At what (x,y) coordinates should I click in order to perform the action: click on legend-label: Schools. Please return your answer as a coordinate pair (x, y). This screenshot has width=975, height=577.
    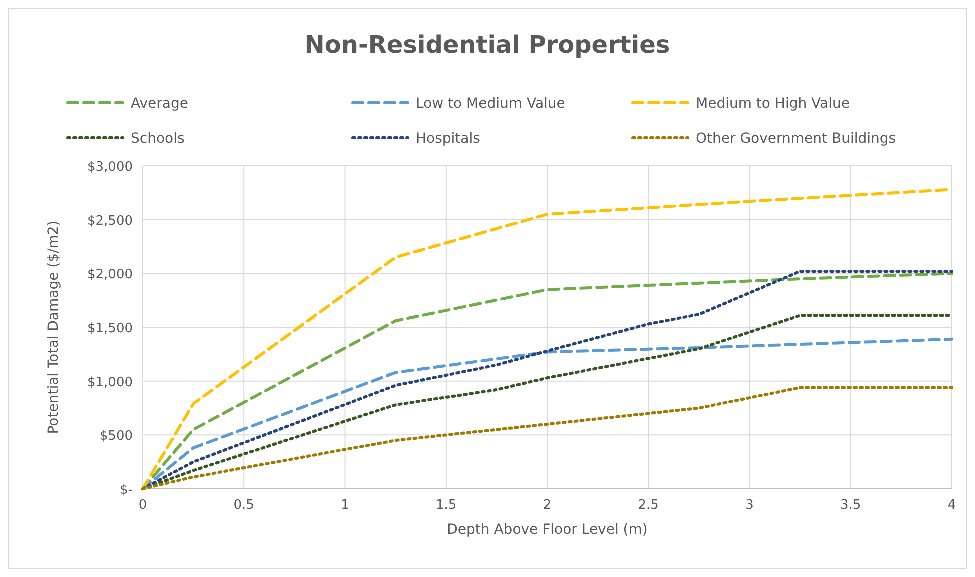
    Looking at the image, I should click on (158, 139).